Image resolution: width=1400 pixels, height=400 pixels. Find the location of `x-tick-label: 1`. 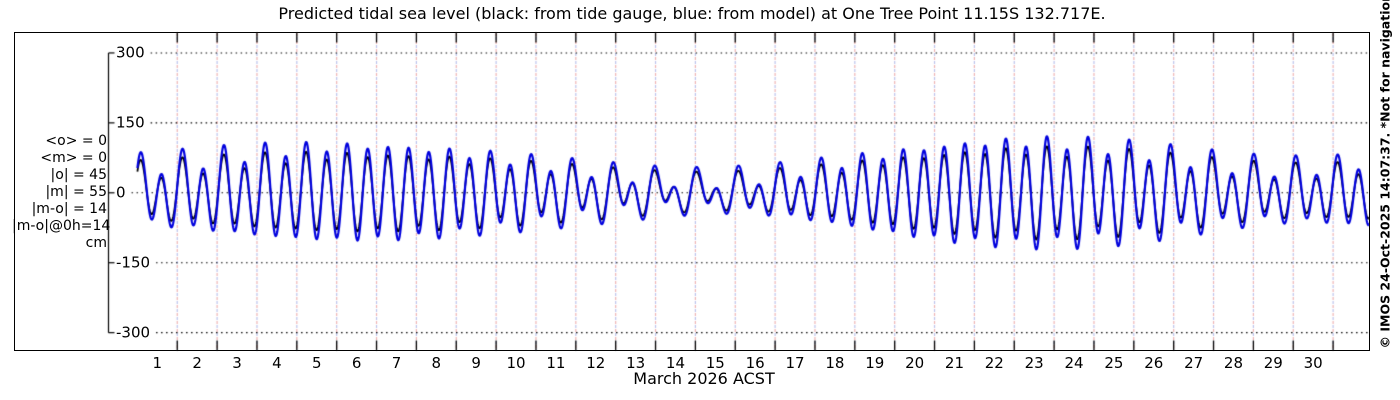

x-tick-label: 1 is located at coordinates (157, 363).